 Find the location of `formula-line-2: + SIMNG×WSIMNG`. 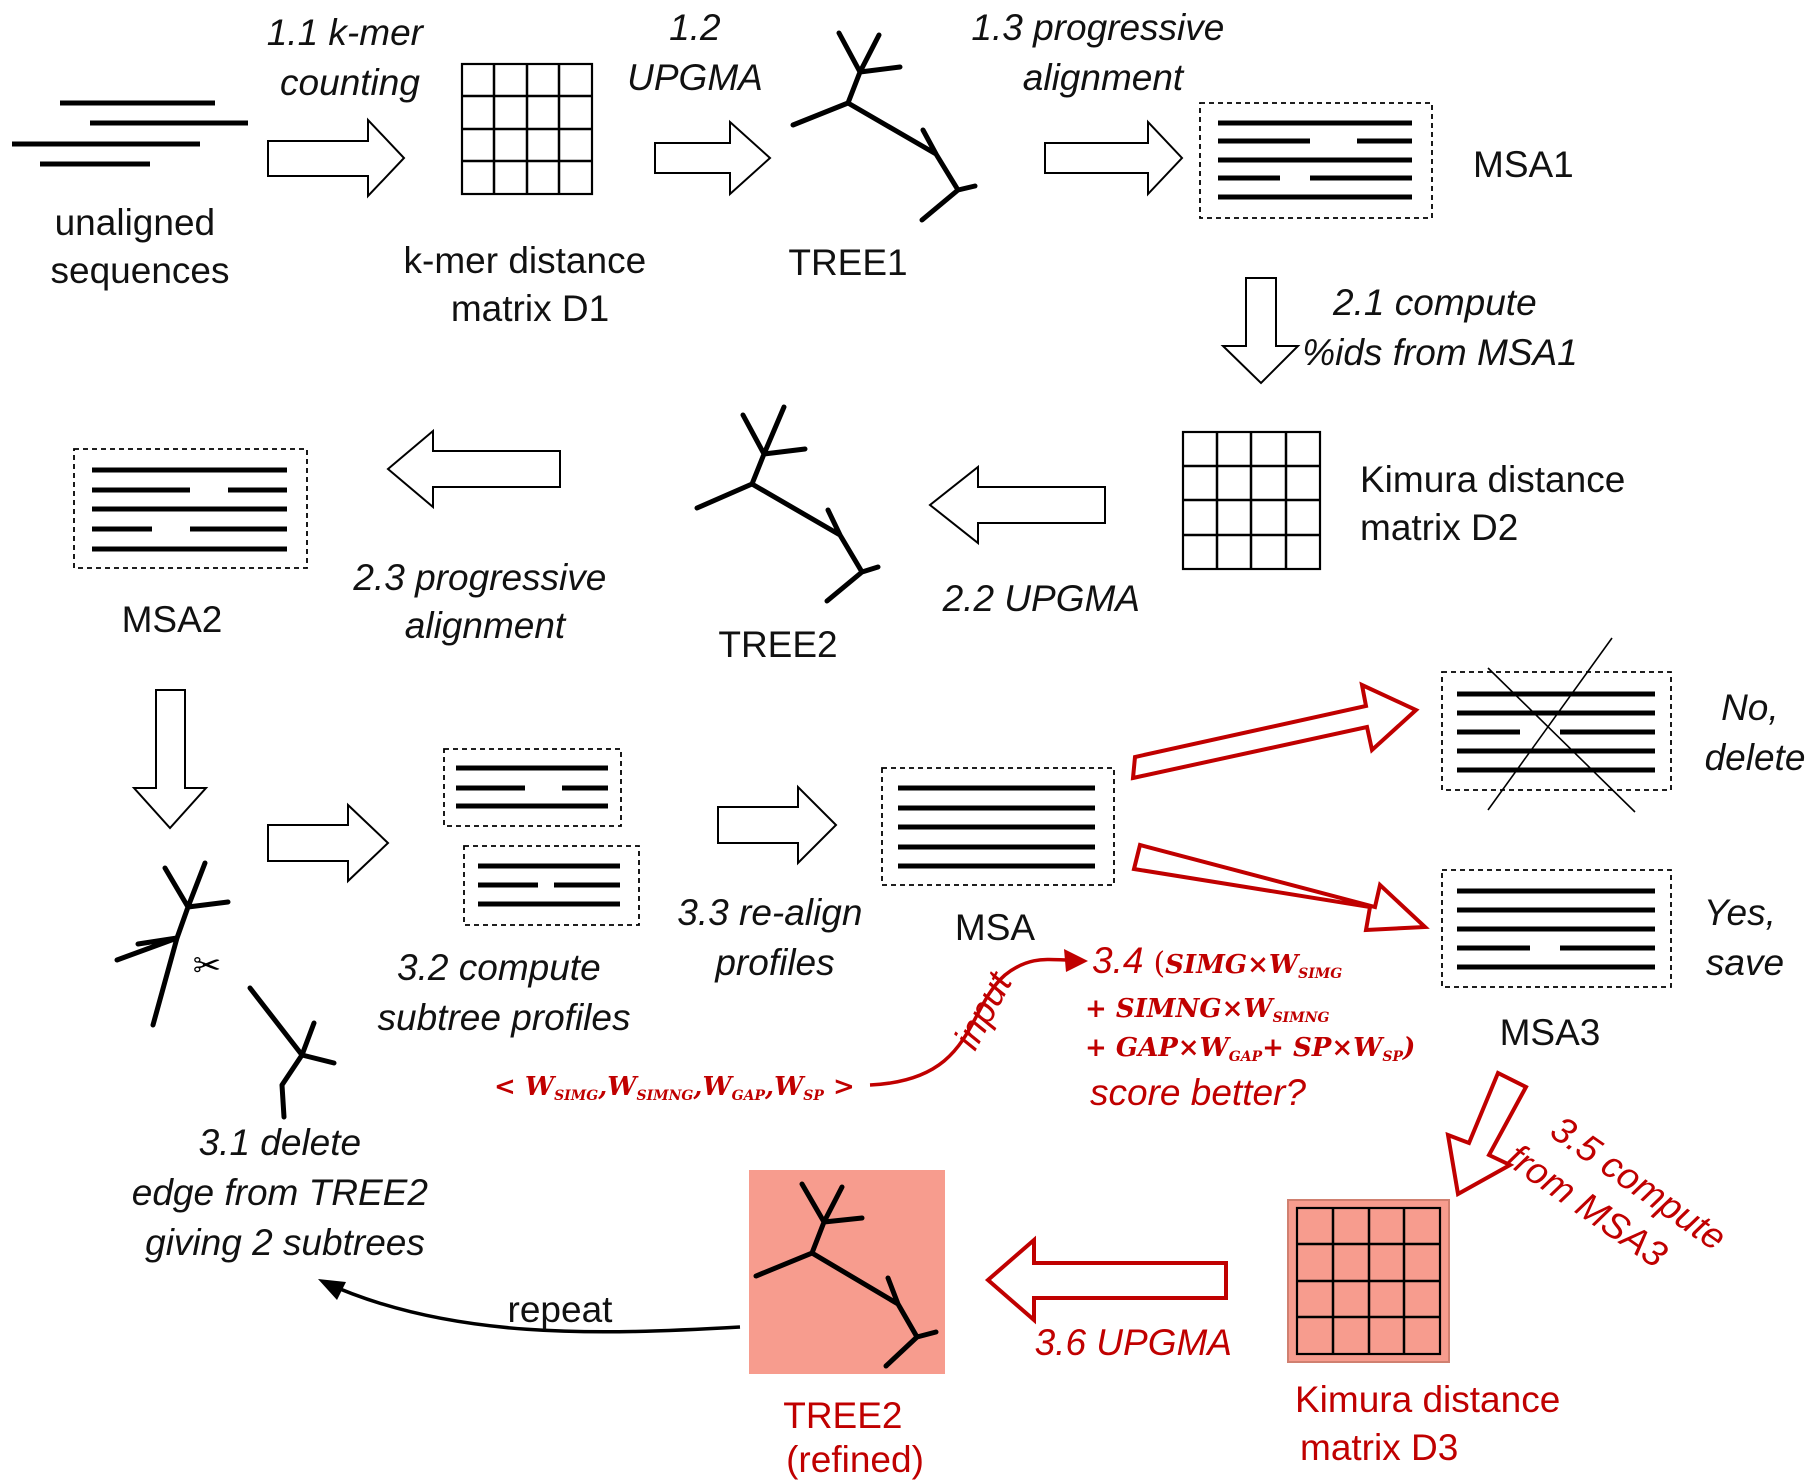

formula-line-2: + SIMNG×WSIMNG is located at coordinates (1207, 1010).